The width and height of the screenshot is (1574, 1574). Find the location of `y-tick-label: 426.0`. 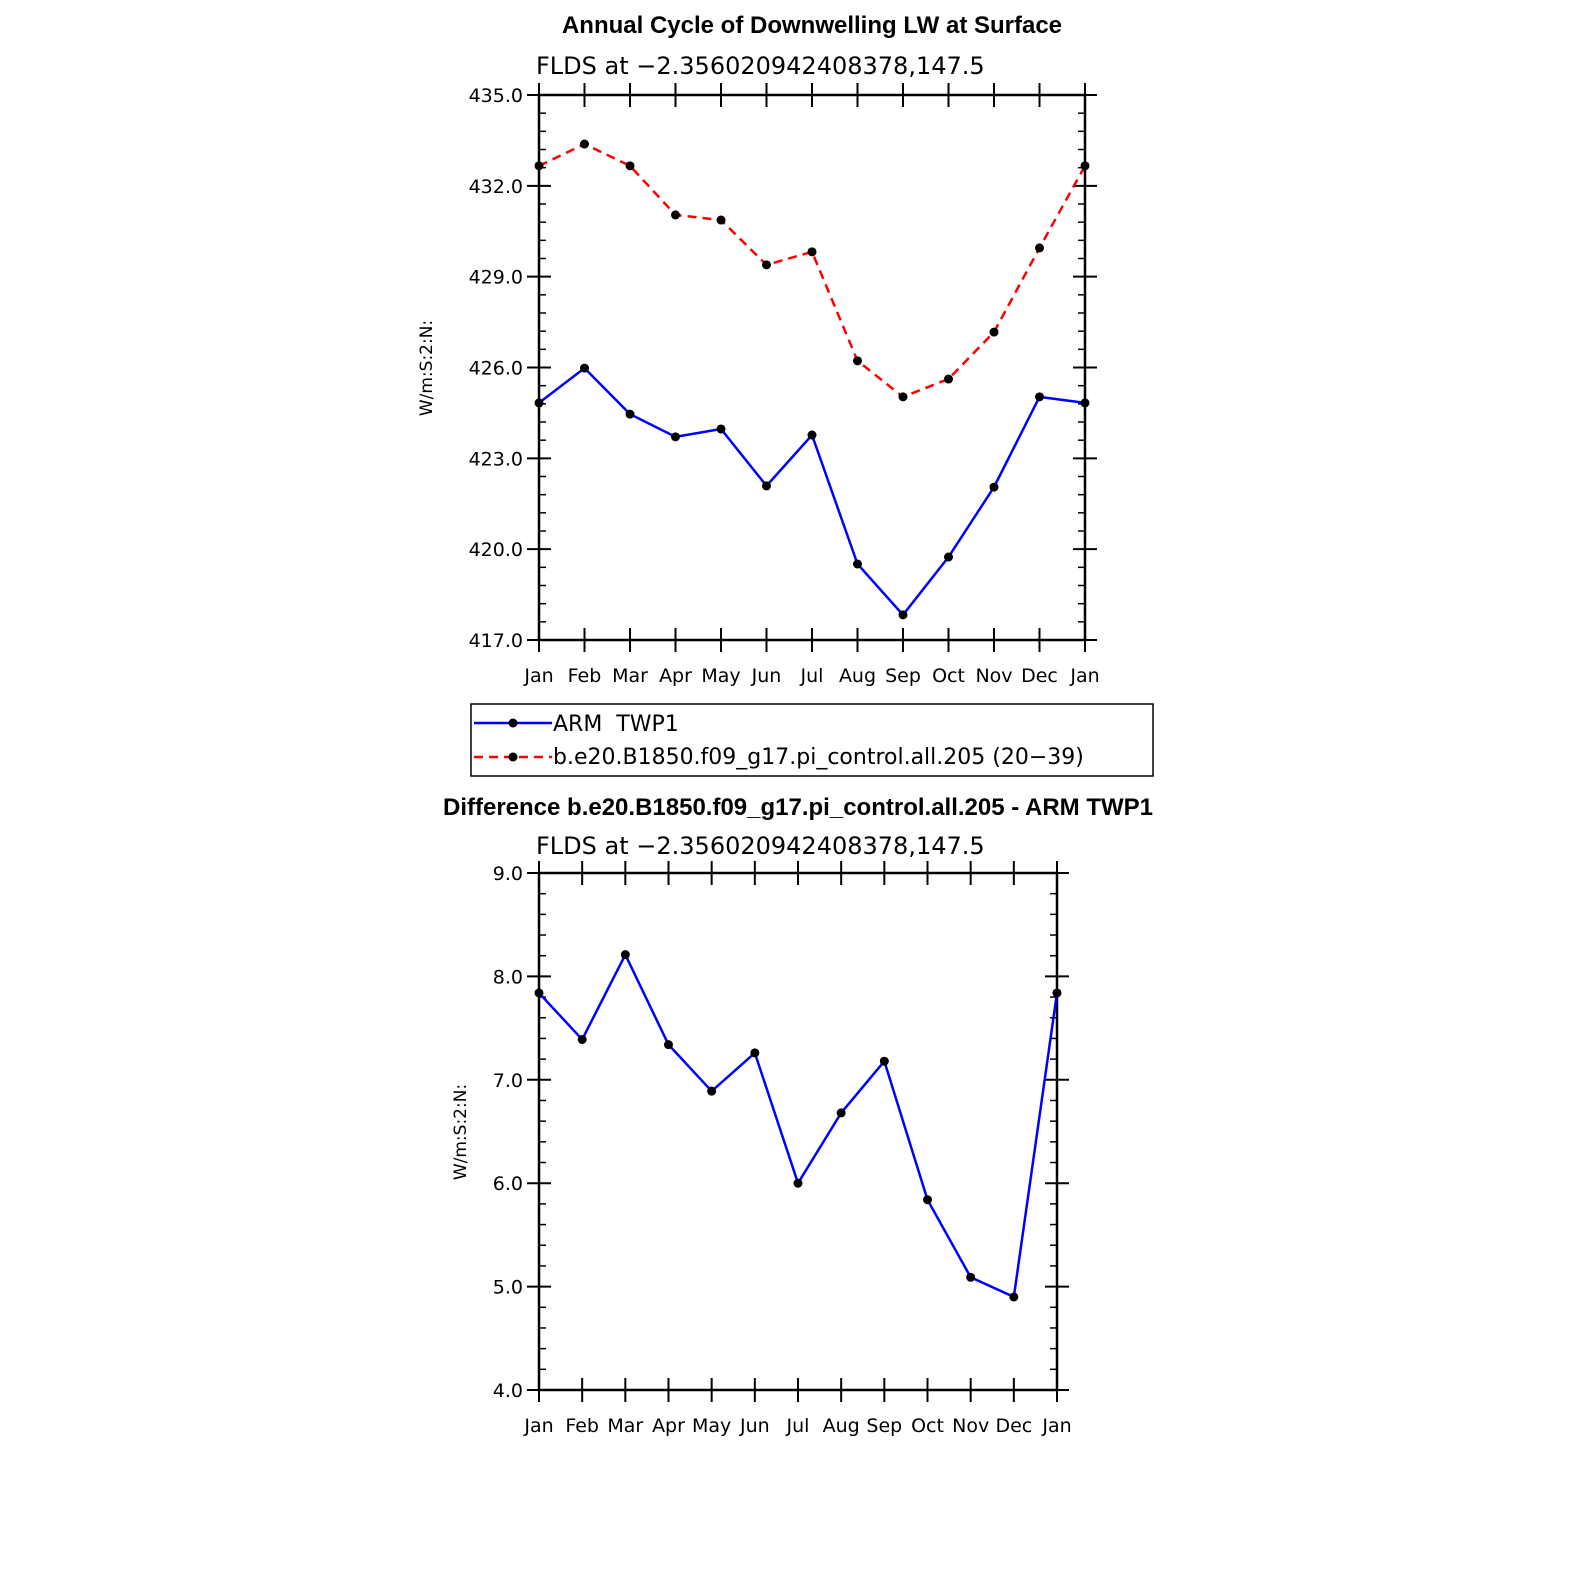

y-tick-label: 426.0 is located at coordinates (496, 369).